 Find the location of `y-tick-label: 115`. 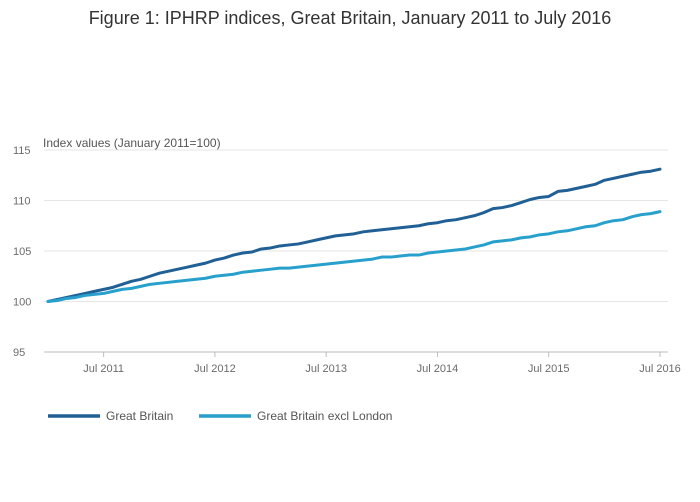

y-tick-label: 115 is located at coordinates (22, 151).